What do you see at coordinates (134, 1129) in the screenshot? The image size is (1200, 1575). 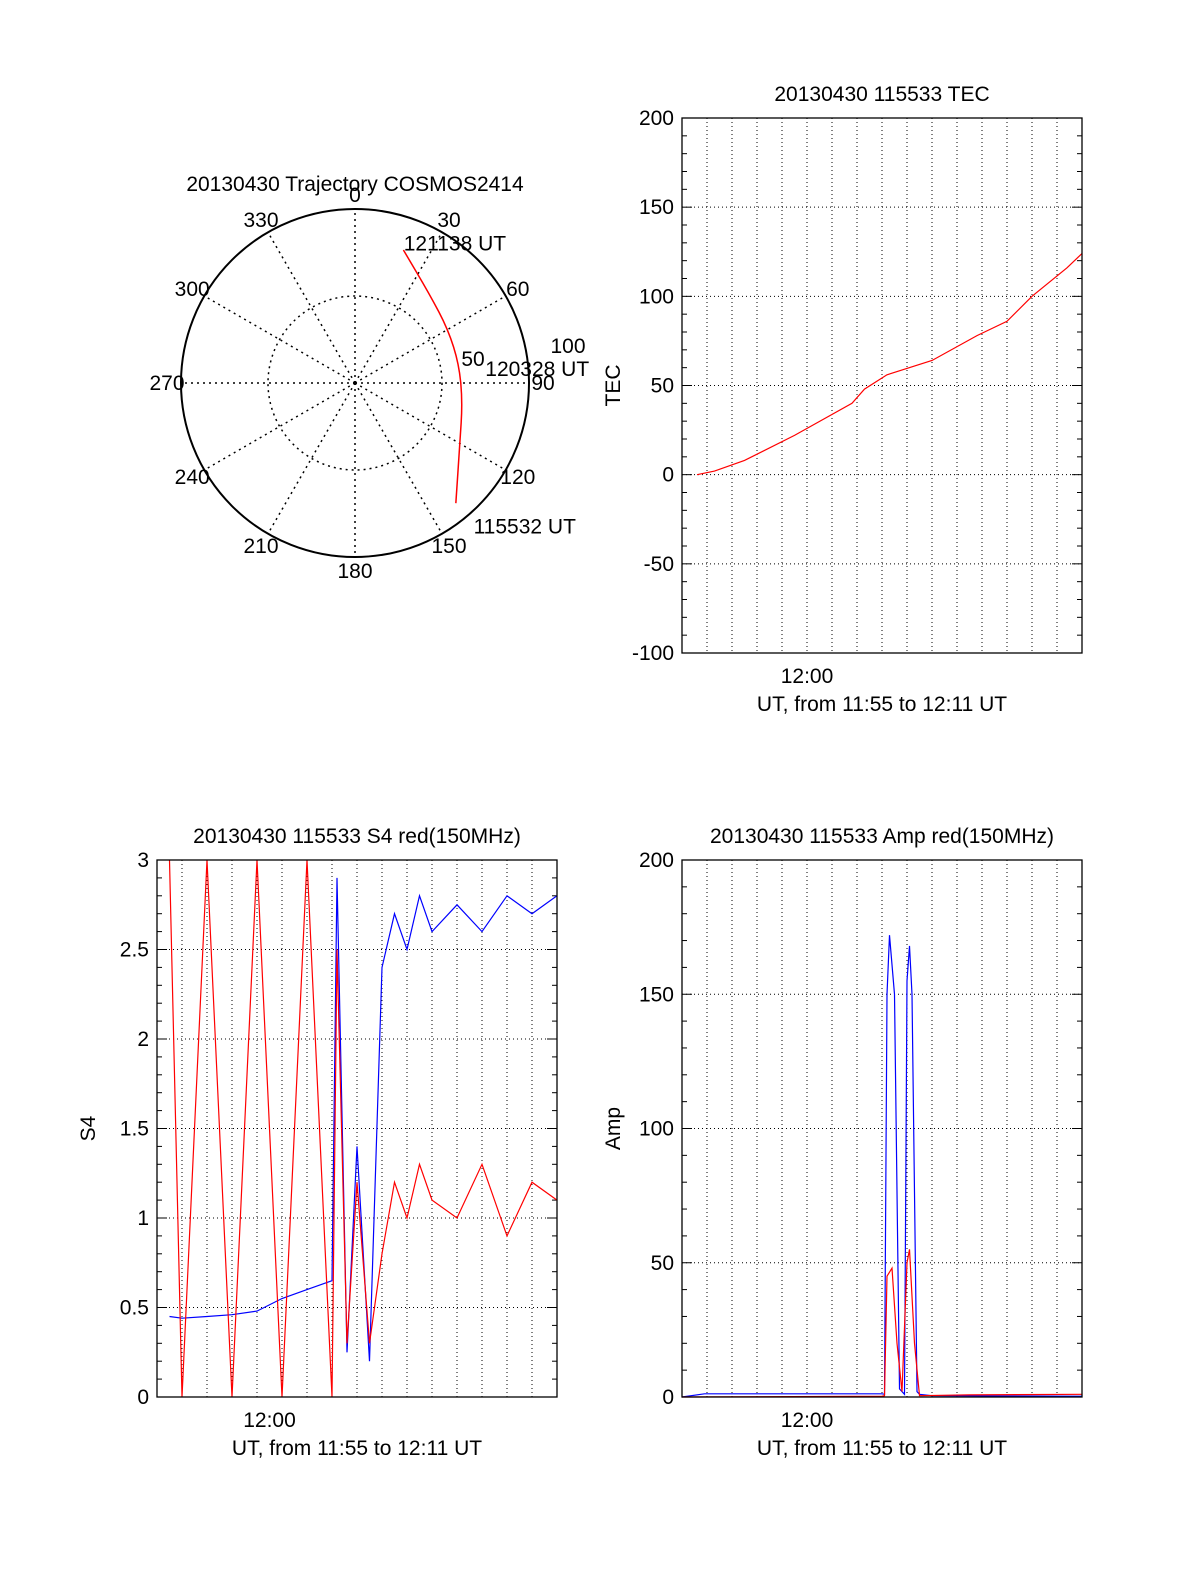 I see `y-tick-label: 1.5` at bounding box center [134, 1129].